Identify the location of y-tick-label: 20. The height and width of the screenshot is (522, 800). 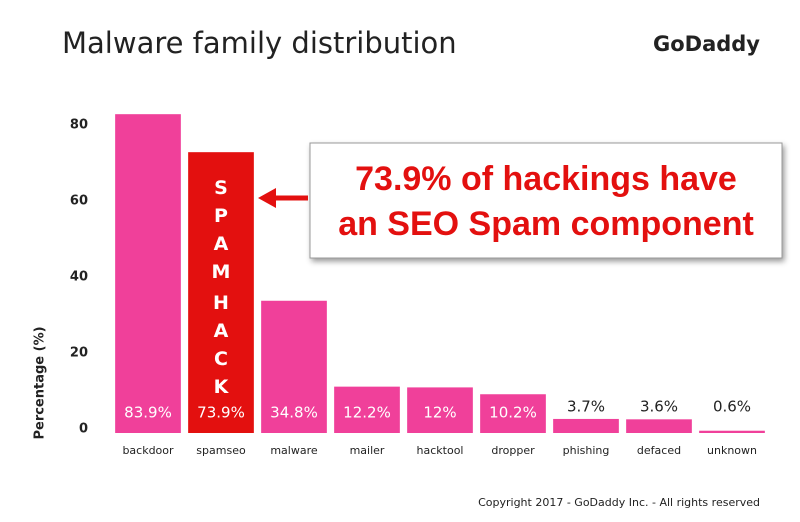
(79, 353).